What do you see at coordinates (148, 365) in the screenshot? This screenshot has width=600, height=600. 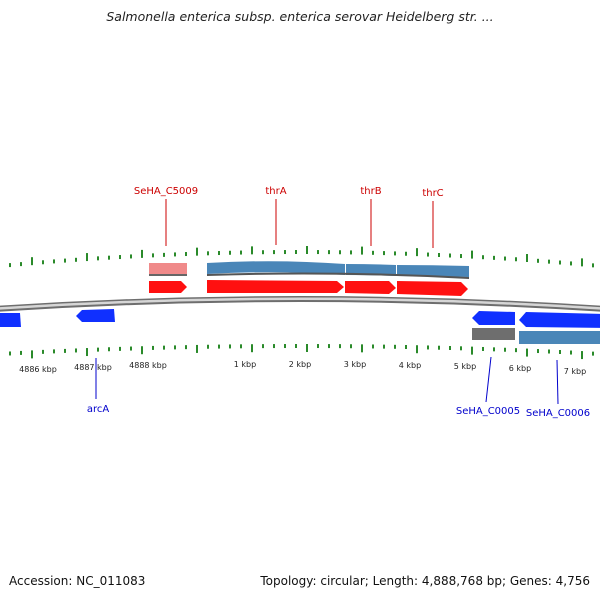 I see `scale-label-4888kbp: 4888 kbp` at bounding box center [148, 365].